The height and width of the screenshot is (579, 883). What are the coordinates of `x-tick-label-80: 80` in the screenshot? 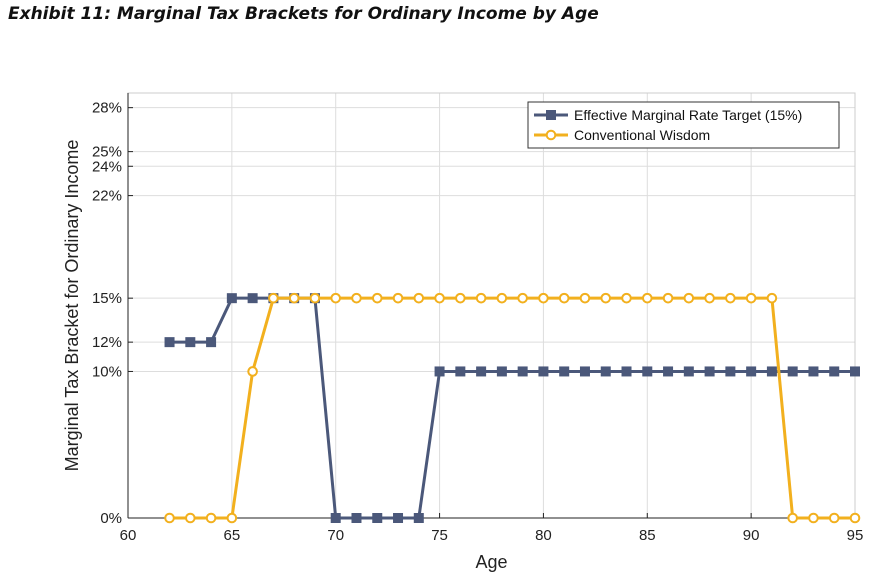 It's located at (543, 535).